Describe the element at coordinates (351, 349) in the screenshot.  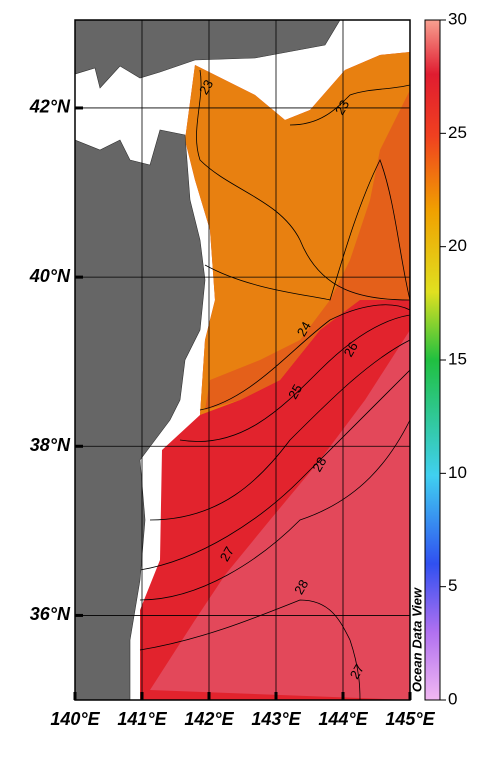
I see `contour-label: 26` at that location.